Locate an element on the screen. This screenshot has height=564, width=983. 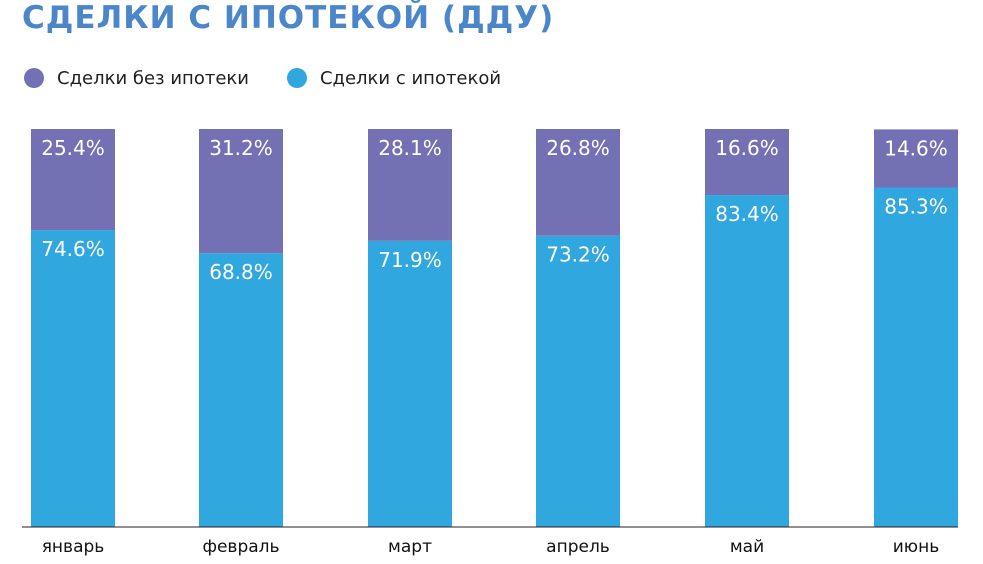
x-tick-label-3: апрель is located at coordinates (578, 547).